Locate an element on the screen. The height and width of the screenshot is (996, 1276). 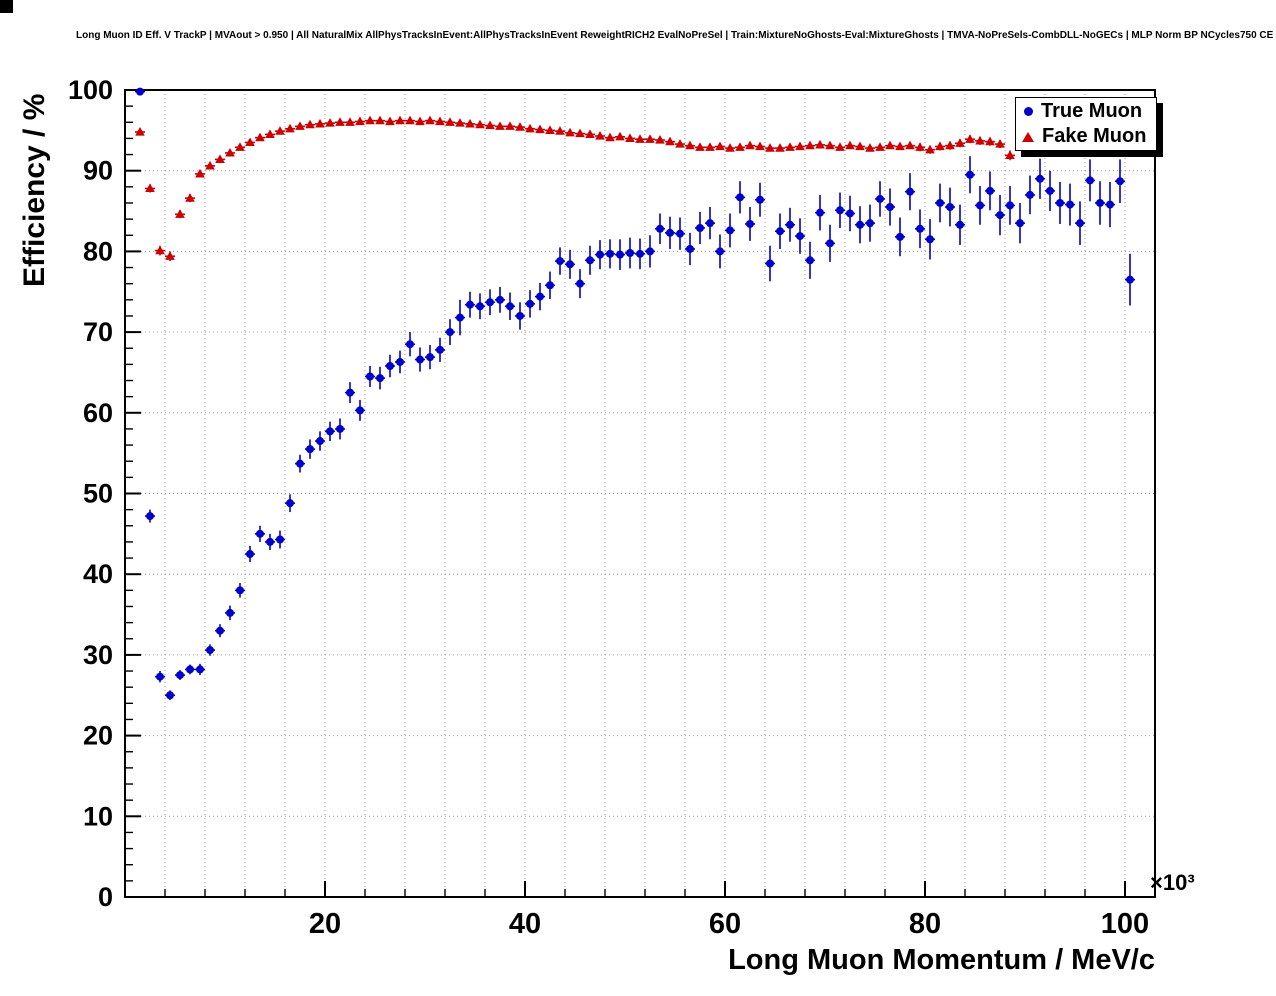
svg-text: 10 is located at coordinates (98, 816).